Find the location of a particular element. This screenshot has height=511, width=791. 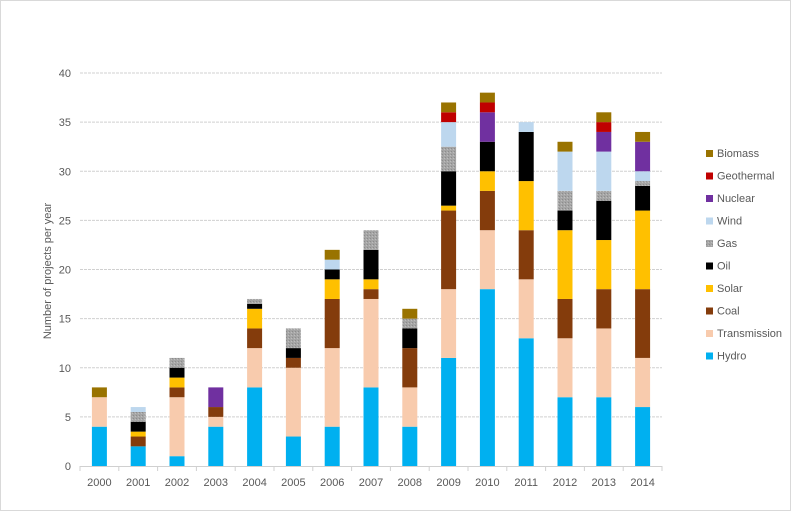

bar-segment-solar-2012 is located at coordinates (565, 264).